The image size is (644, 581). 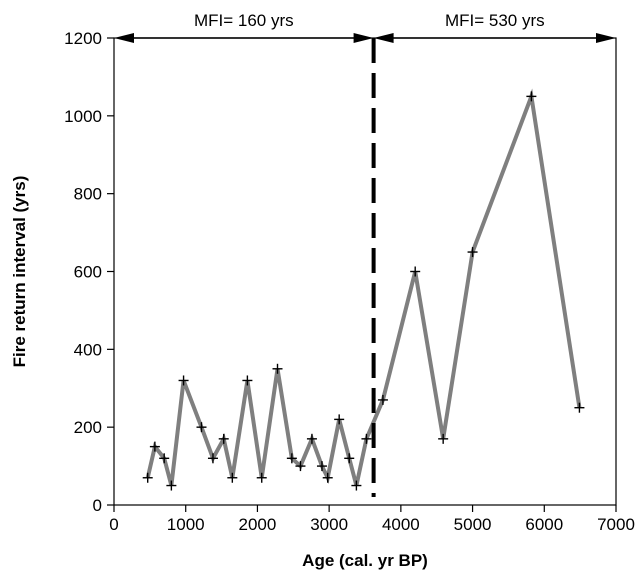 I want to click on y-tick-label: 200, so click(x=88, y=427).